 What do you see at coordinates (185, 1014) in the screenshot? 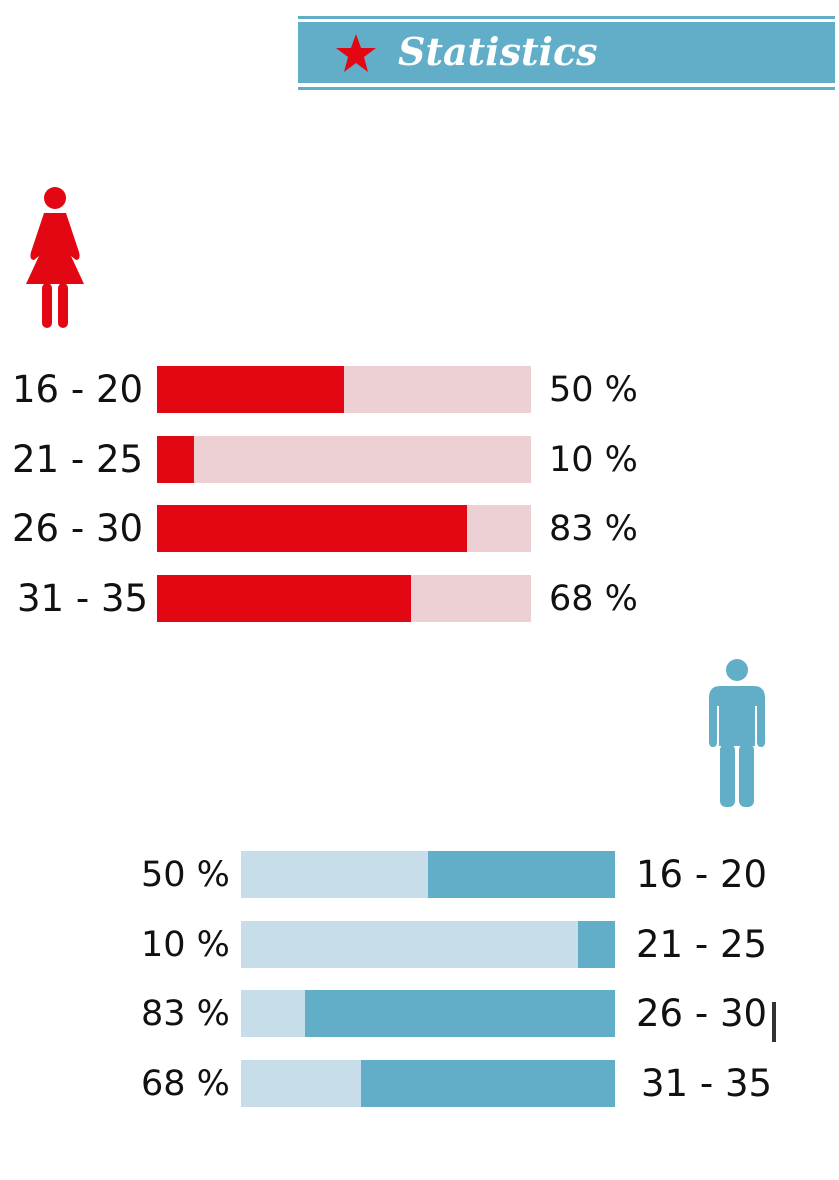
I see `male-percent-label: 83 %` at bounding box center [185, 1014].